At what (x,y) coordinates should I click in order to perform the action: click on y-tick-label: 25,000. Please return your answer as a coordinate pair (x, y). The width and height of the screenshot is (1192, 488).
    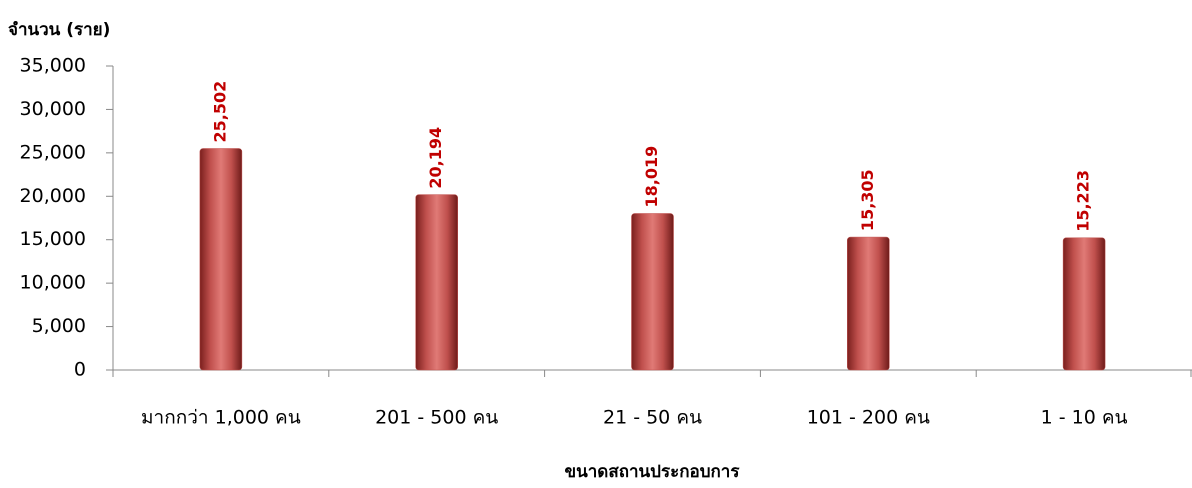
    Looking at the image, I should click on (53, 152).